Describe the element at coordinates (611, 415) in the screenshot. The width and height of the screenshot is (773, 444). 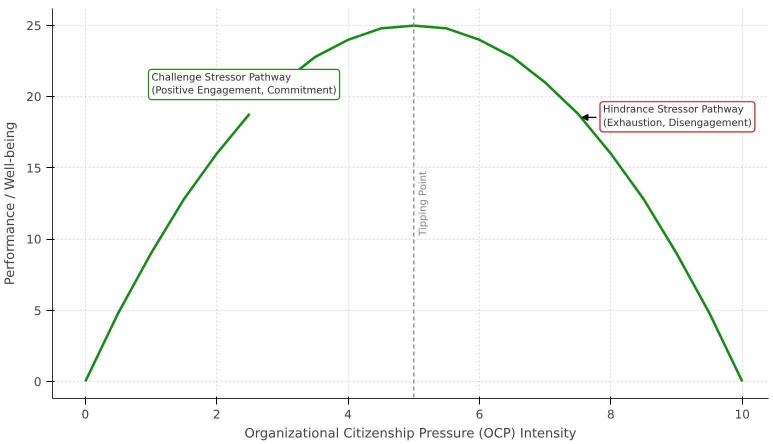
I see `x-tick-label: 8` at that location.